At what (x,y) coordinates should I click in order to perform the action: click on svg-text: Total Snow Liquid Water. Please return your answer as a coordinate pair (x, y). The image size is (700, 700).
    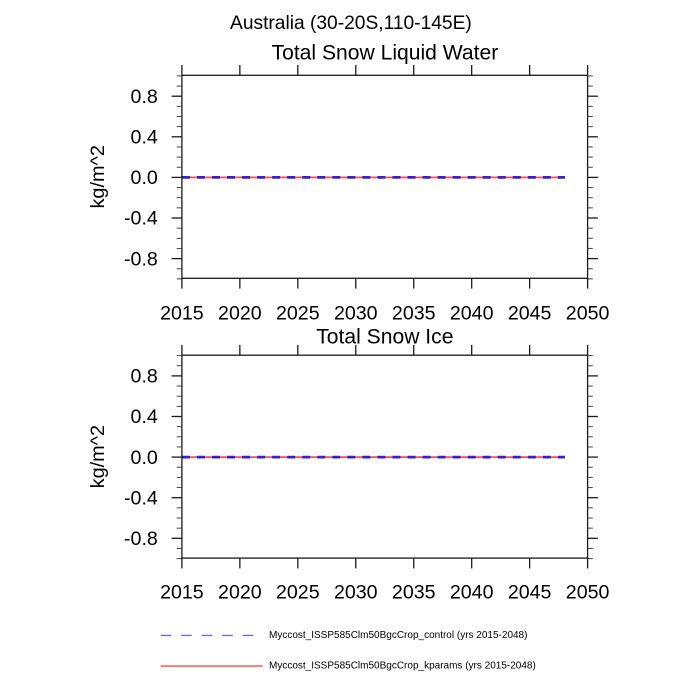
    Looking at the image, I should click on (385, 53).